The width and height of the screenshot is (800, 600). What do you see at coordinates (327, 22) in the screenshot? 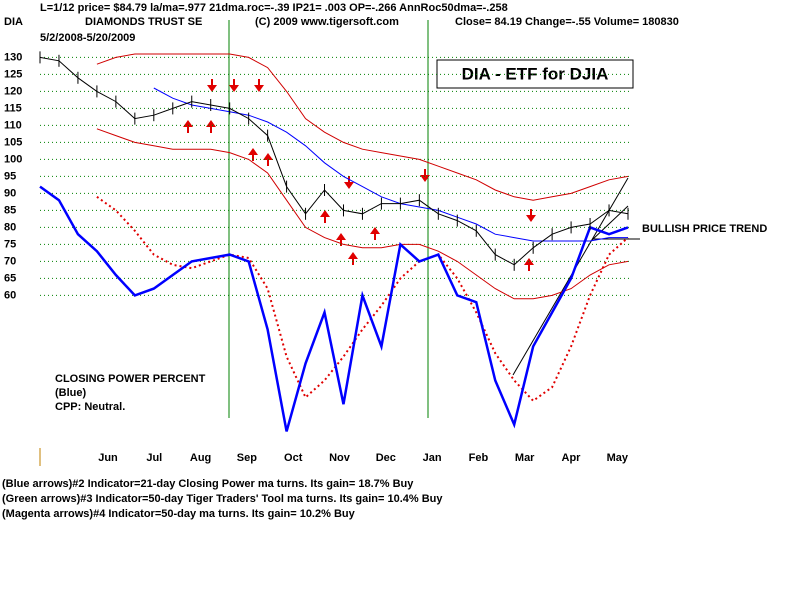
I see `copyright: (C) 2009 www.tigersoft.com` at bounding box center [327, 22].